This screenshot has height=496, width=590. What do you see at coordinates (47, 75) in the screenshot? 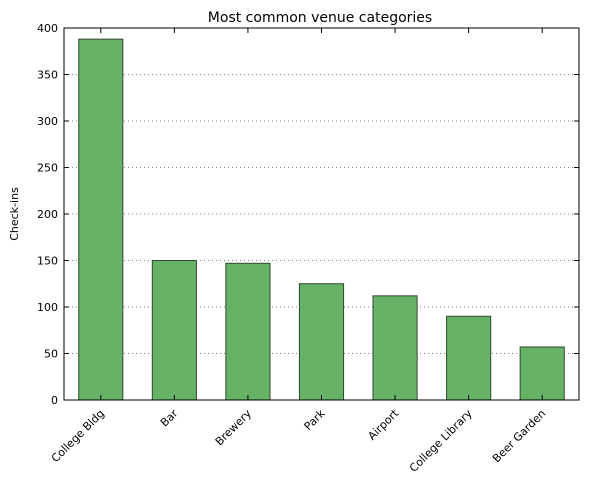
I see `y-tick-label: 350` at bounding box center [47, 75].